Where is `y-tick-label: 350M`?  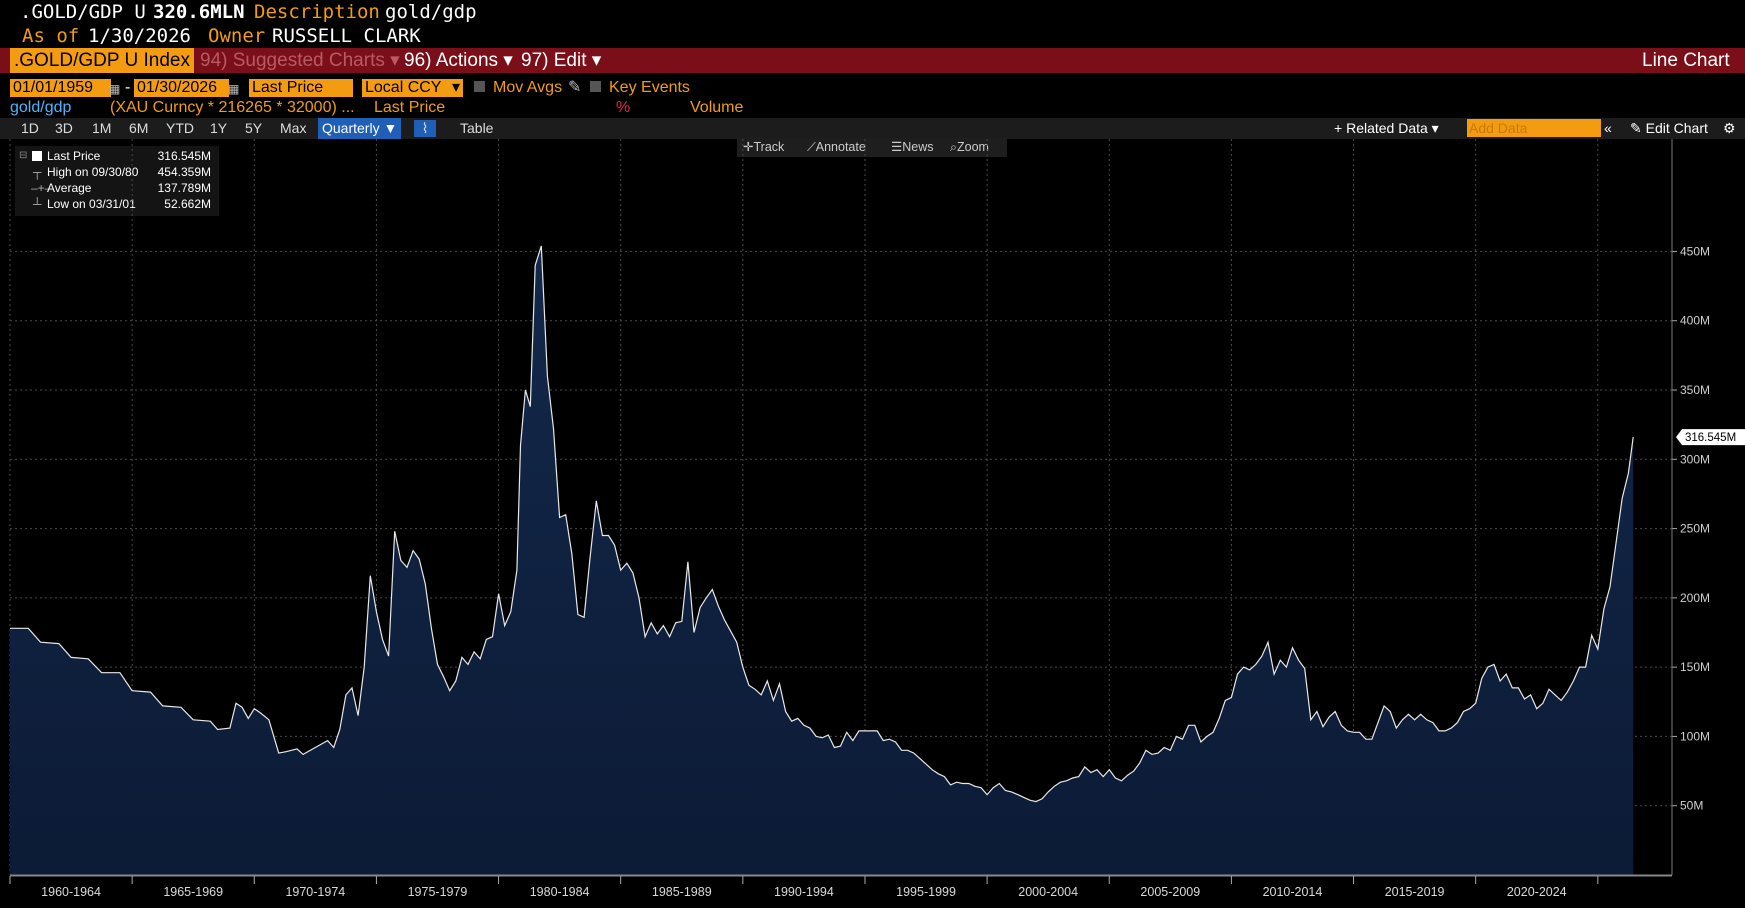 y-tick-label: 350M is located at coordinates (1695, 390).